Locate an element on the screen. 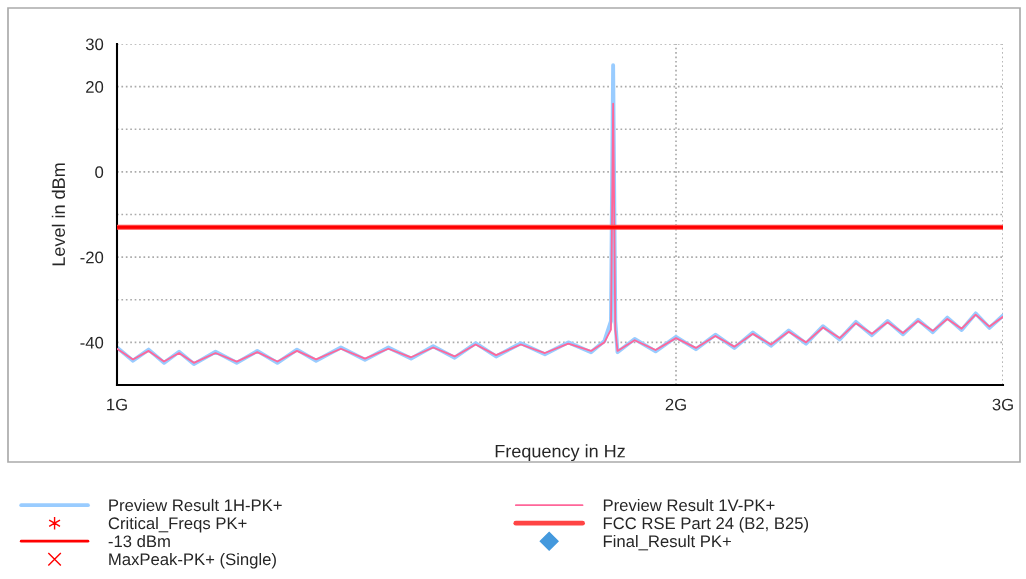 Image resolution: width=1026 pixels, height=579 pixels. x-tick-label: 3G is located at coordinates (1002, 404).